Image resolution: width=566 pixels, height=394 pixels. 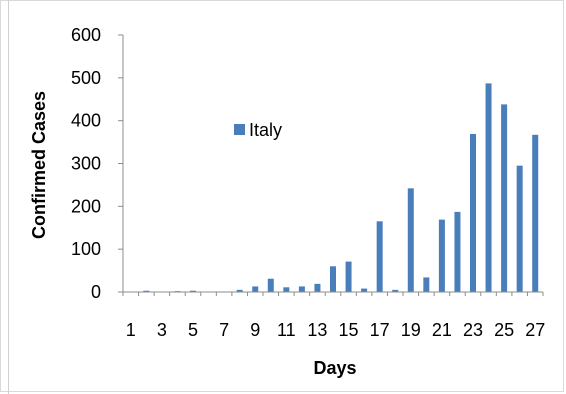 What do you see at coordinates (224, 330) in the screenshot?
I see `x-tick-label: 7` at bounding box center [224, 330].